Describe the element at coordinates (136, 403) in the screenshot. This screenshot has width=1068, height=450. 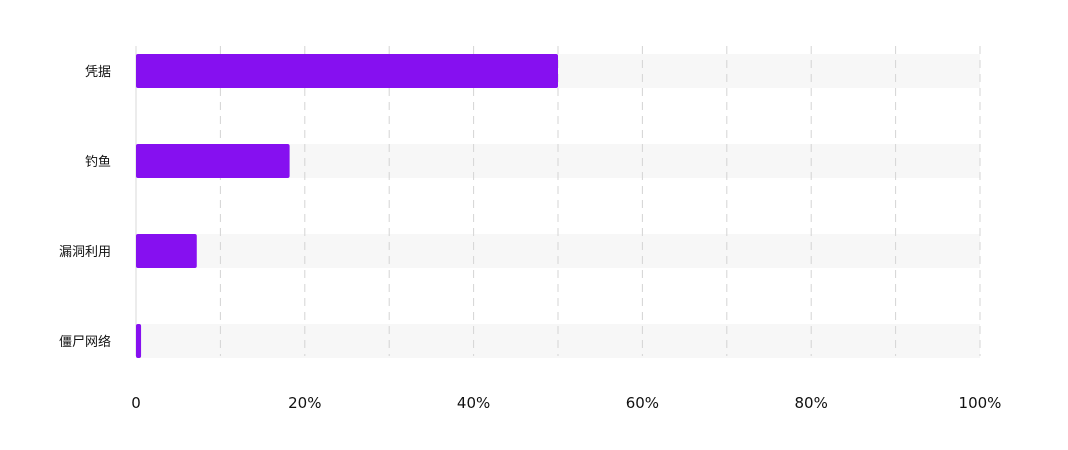
I see `x-tick-label: 0` at that location.